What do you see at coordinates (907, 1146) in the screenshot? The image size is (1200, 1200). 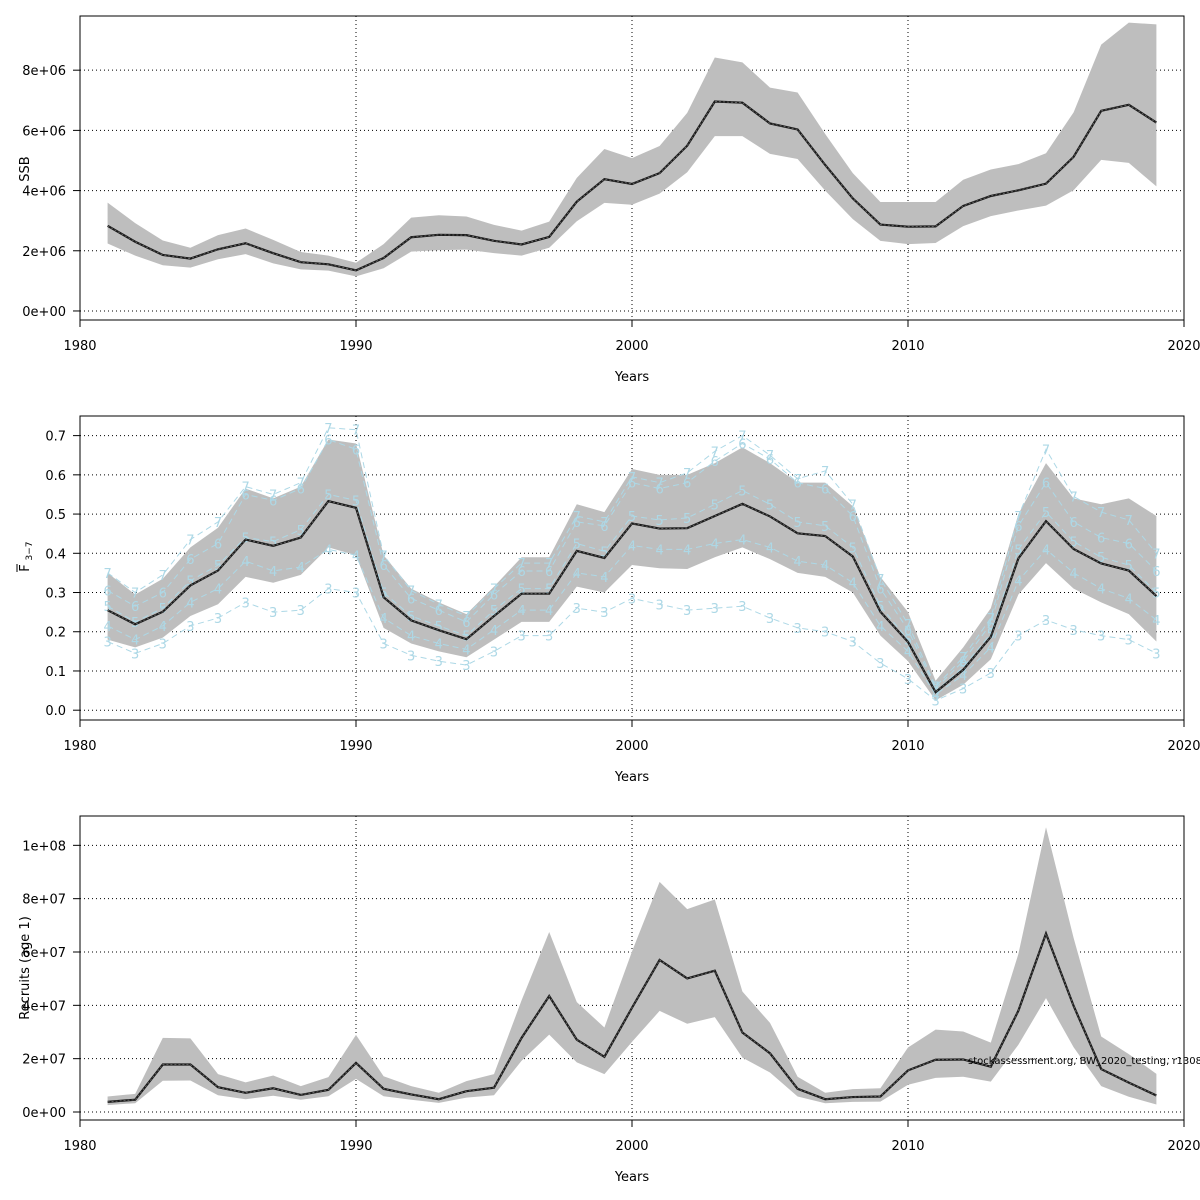 I see `recruits-x-tick-label: 2010` at bounding box center [907, 1146].